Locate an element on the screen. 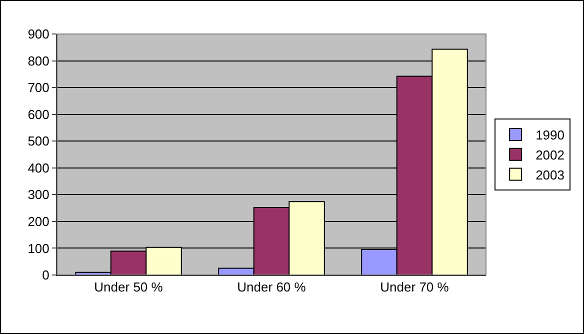  legend-label: 2002 is located at coordinates (550, 154).